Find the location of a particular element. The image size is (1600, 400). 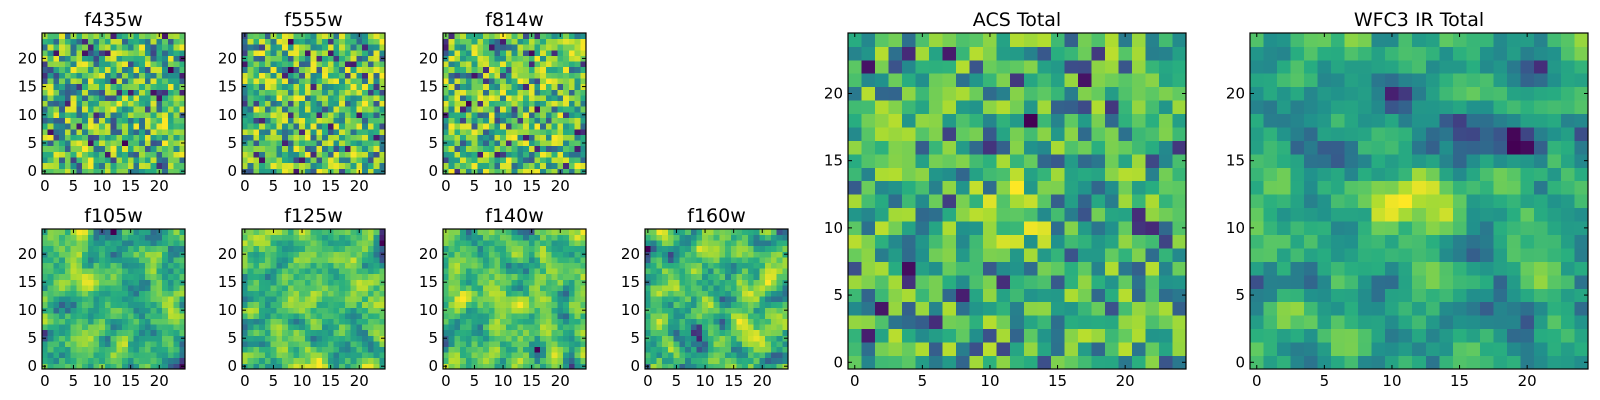

heatmap-cells is located at coordinates (114, 104).